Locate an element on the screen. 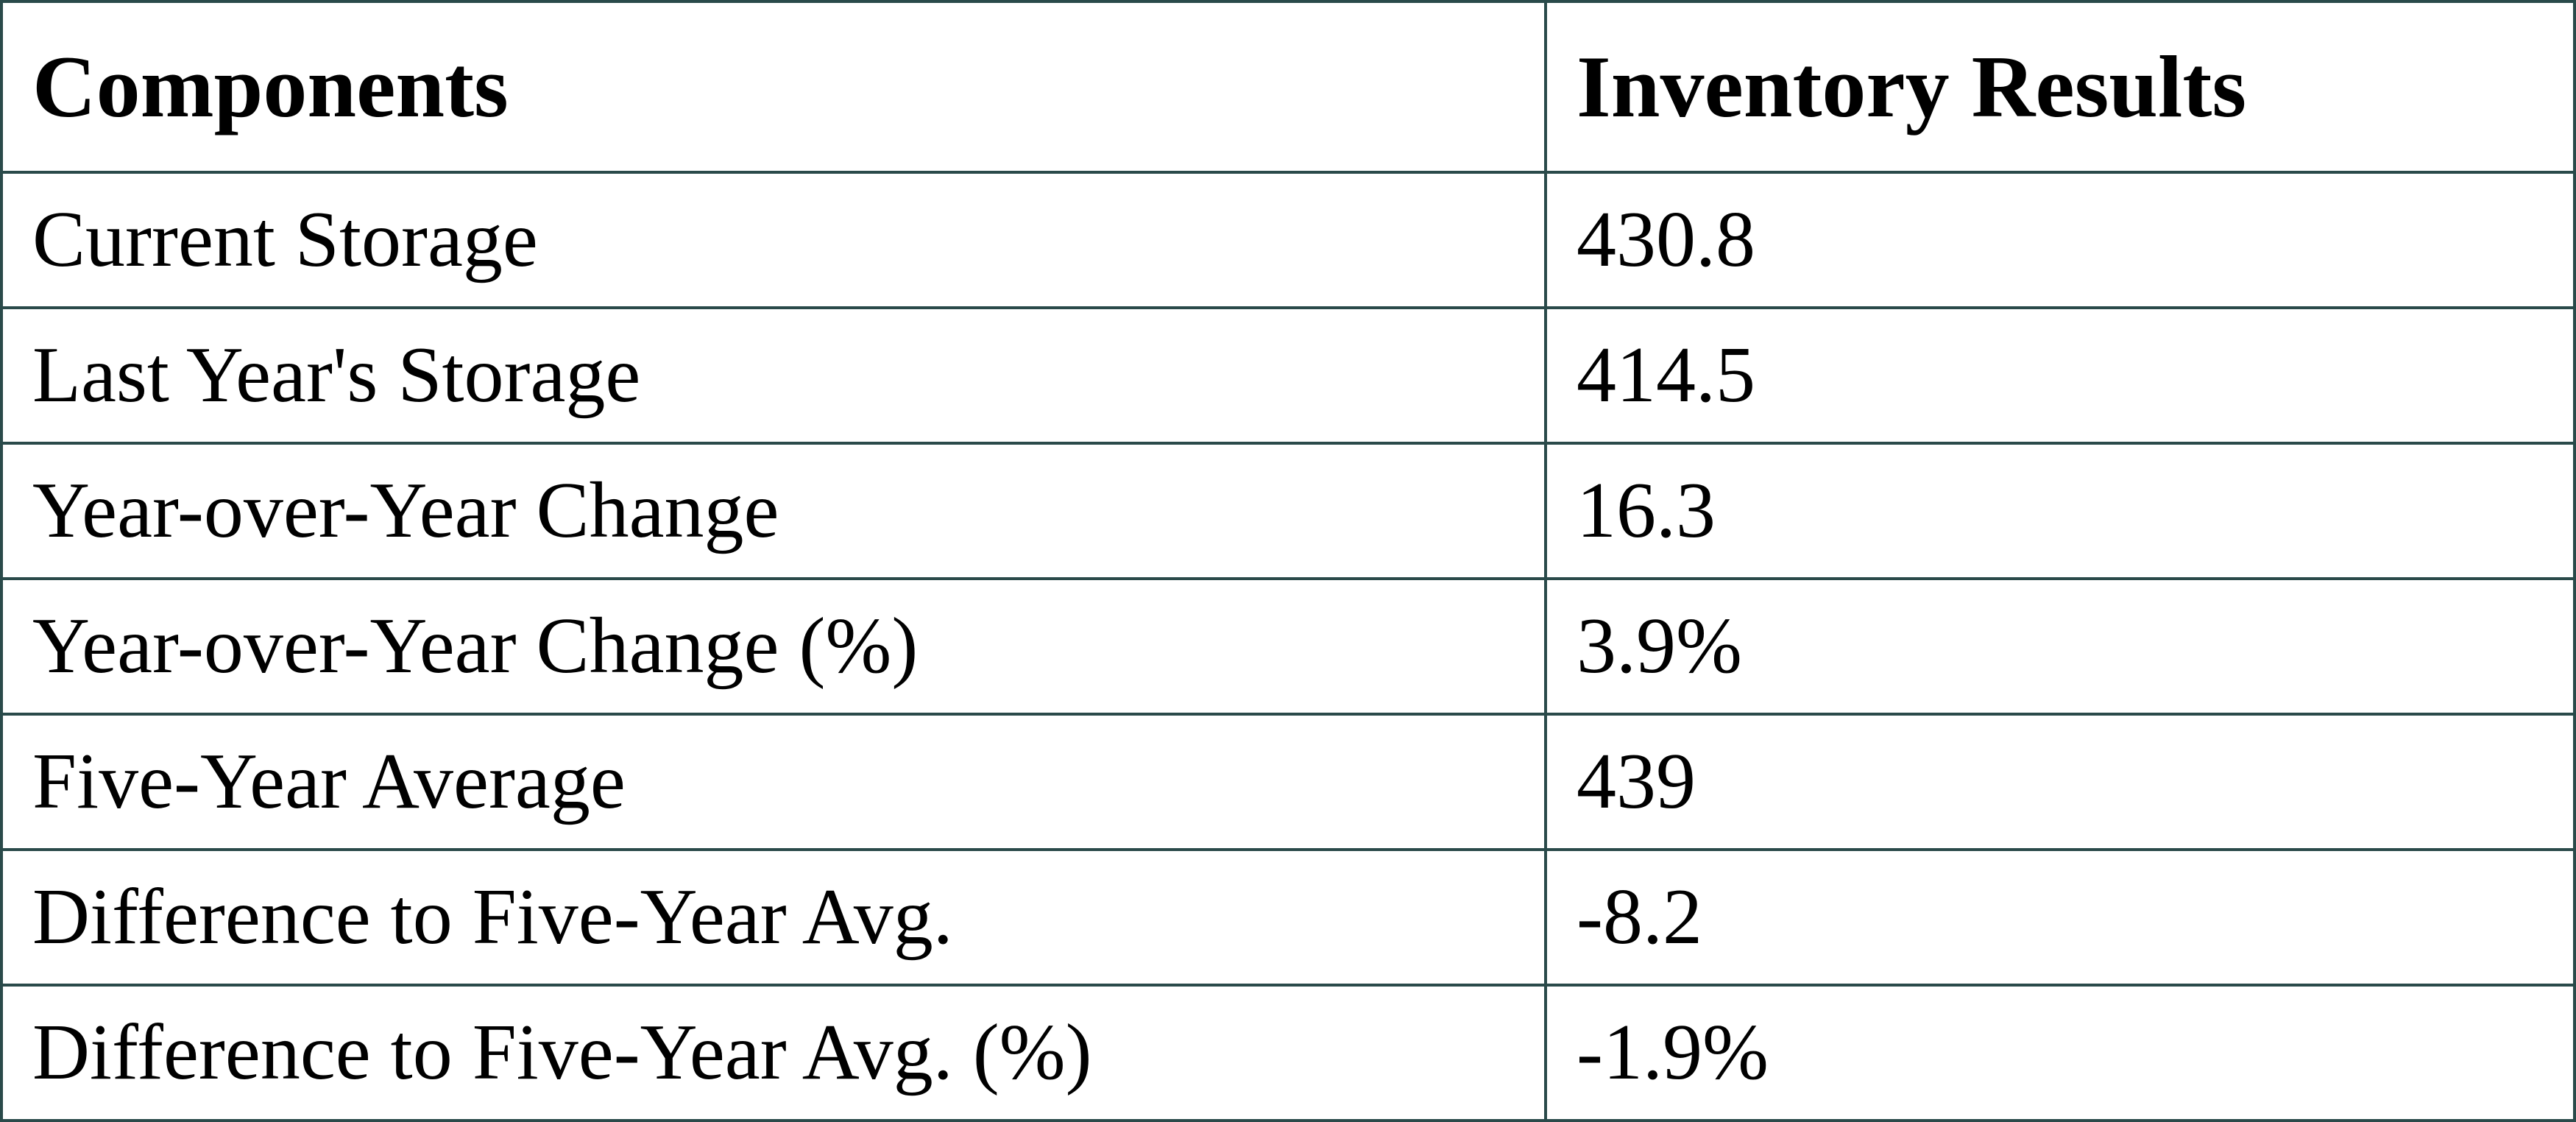  result-cell: -1.9% is located at coordinates (2060, 1053).